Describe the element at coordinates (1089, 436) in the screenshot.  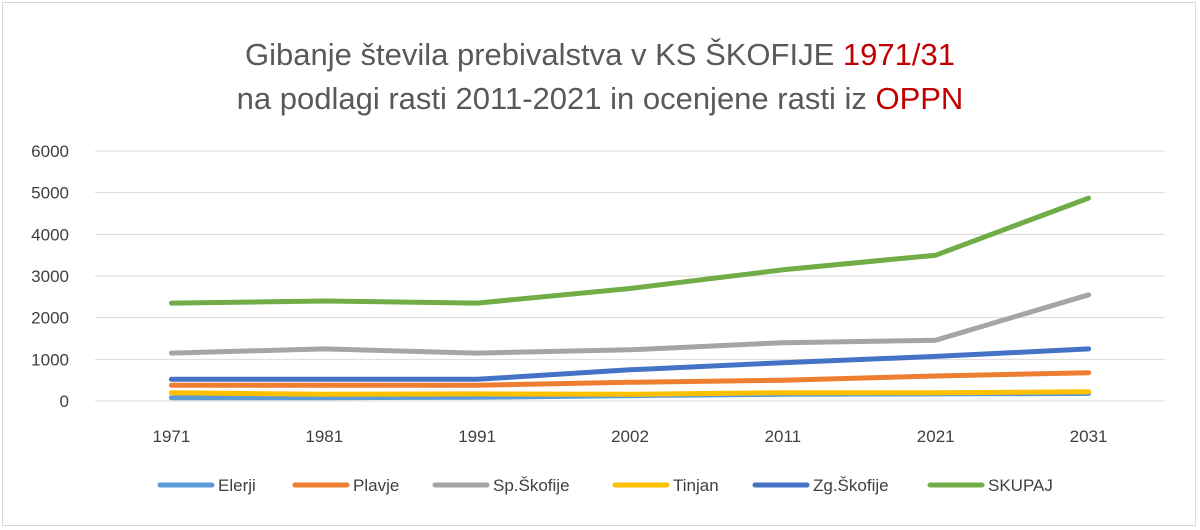
I see `x-tick-label: 2031` at that location.